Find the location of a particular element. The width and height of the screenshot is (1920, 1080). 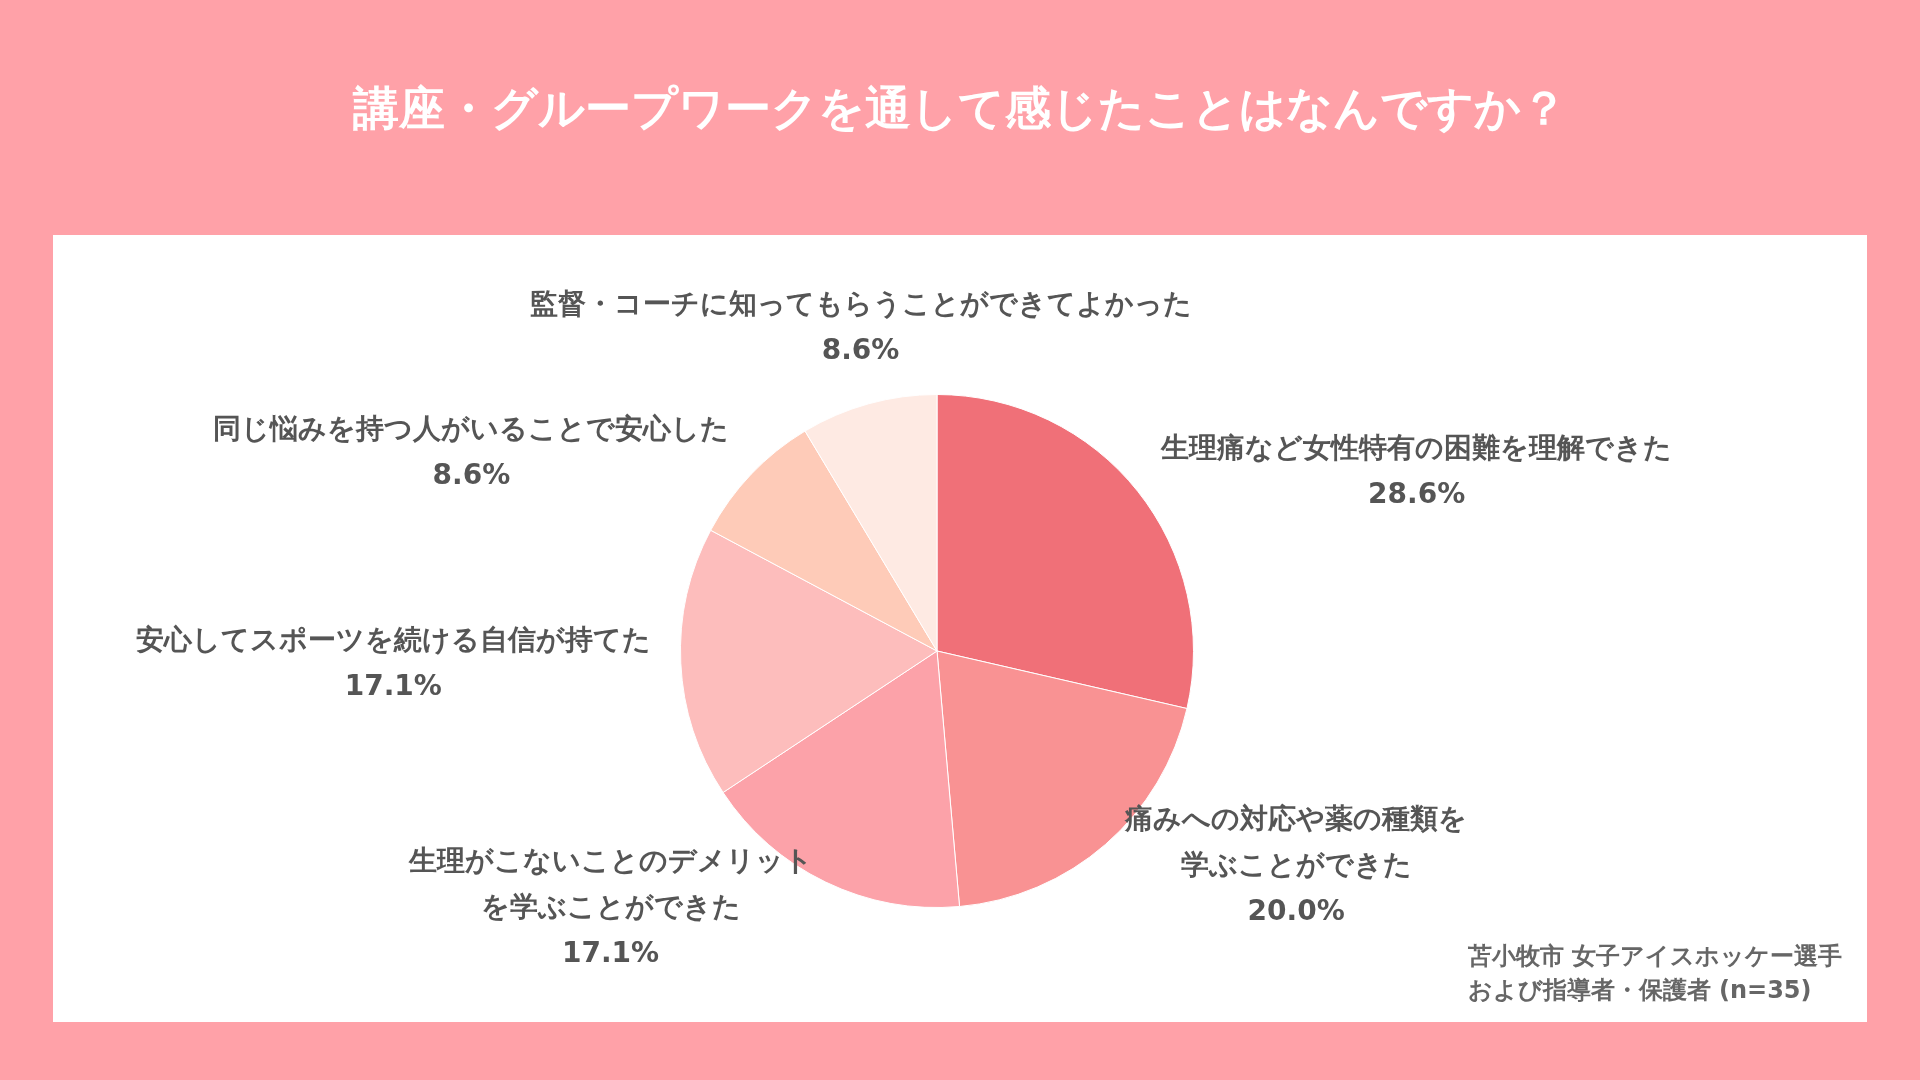

slice-label: 安心してスポーツを続ける自信が持てた is located at coordinates (393, 639).